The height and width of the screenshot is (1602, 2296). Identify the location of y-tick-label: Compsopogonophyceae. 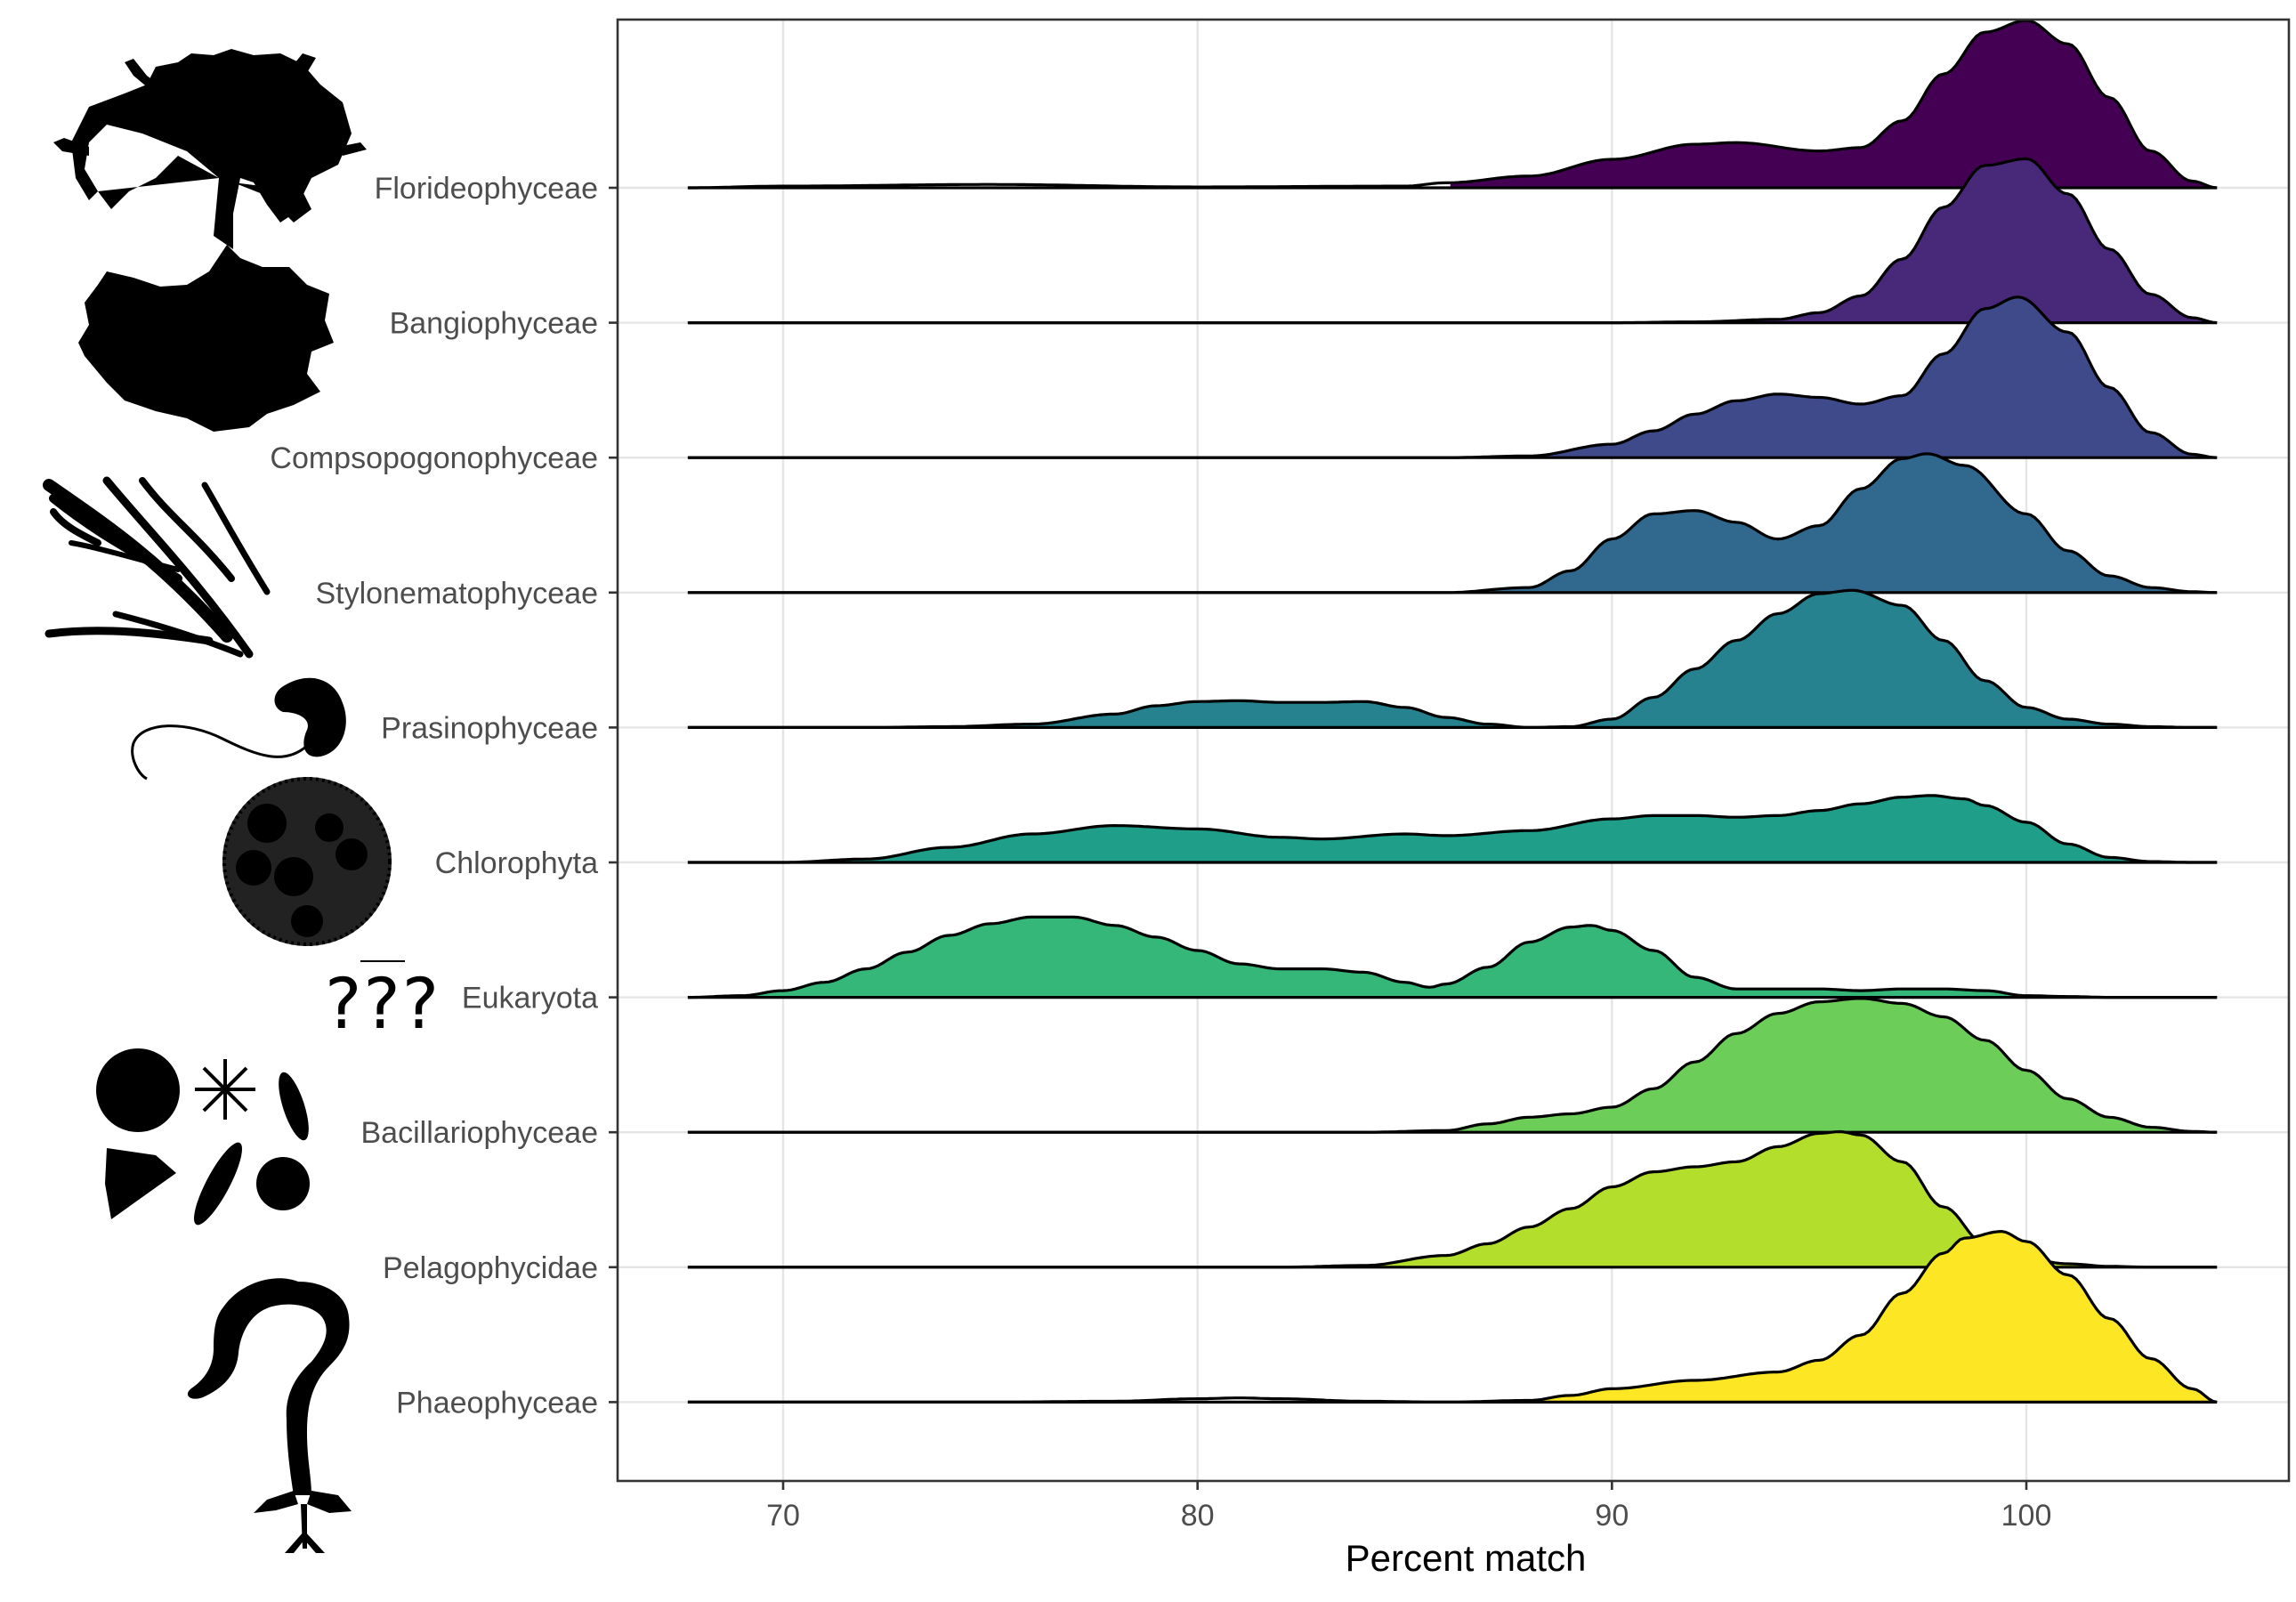
(434, 458).